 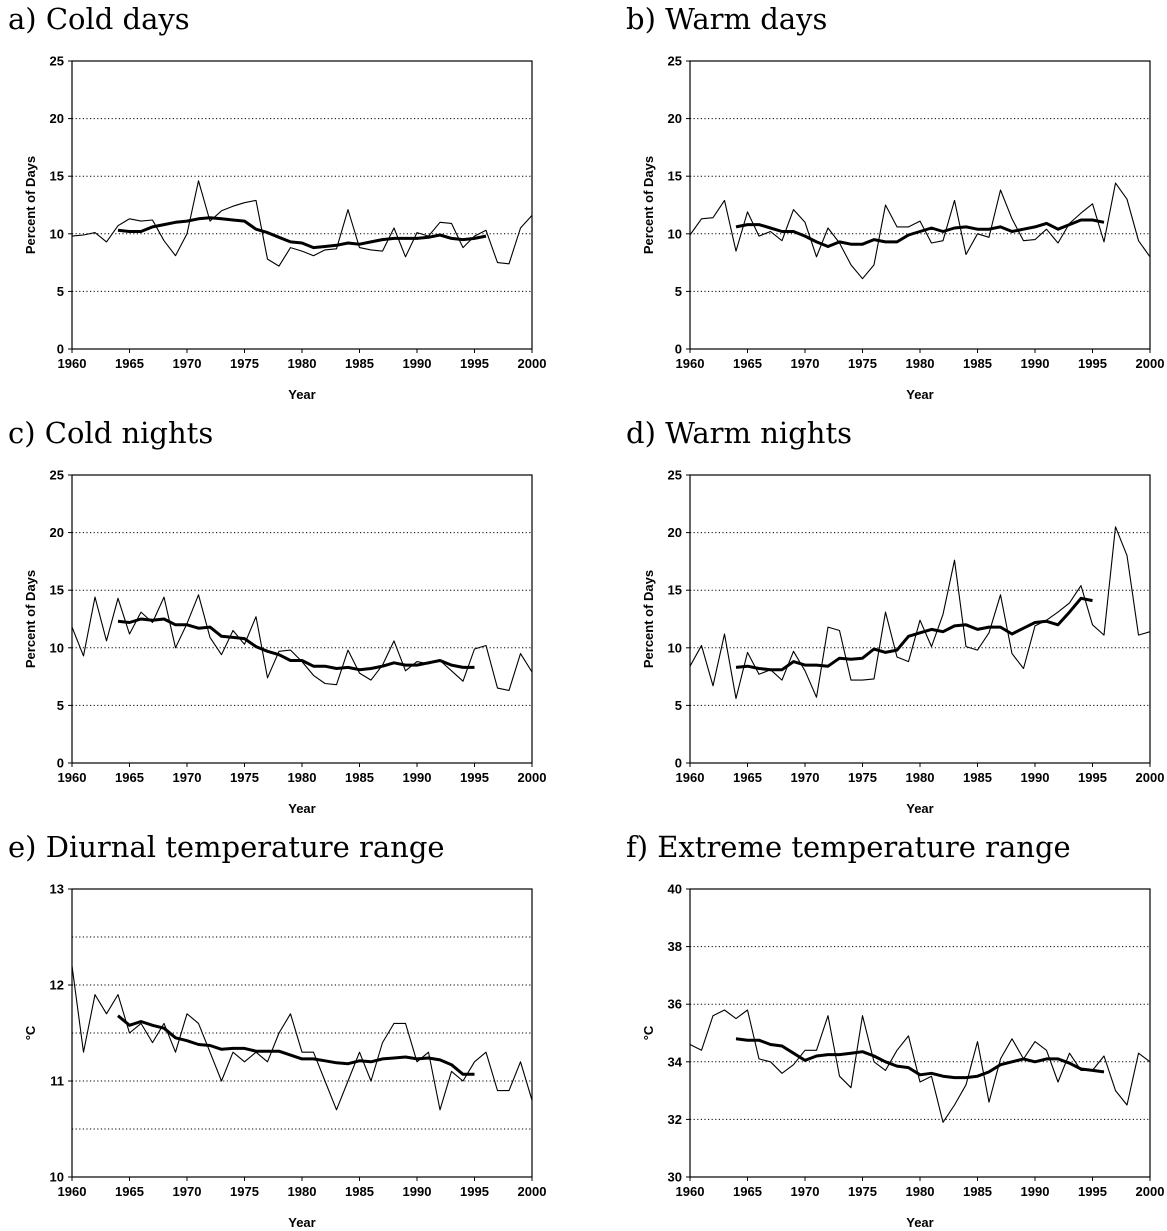 I want to click on y-tick-label: 38, so click(x=675, y=946).